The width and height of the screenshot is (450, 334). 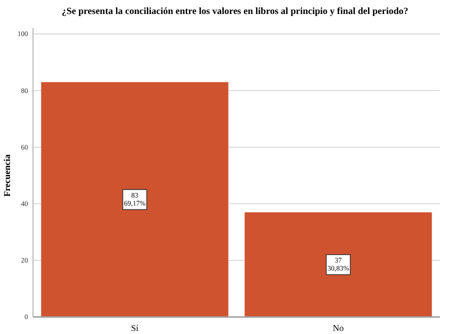 What do you see at coordinates (235, 12) in the screenshot?
I see `chart-title: ¿Se presenta la conciliación entre los valores en libros al principio y final del periodo?` at bounding box center [235, 12].